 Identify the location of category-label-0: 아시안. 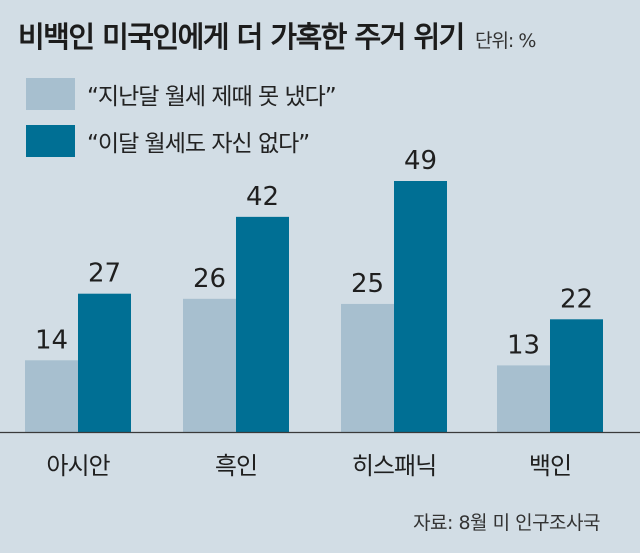
(78, 466).